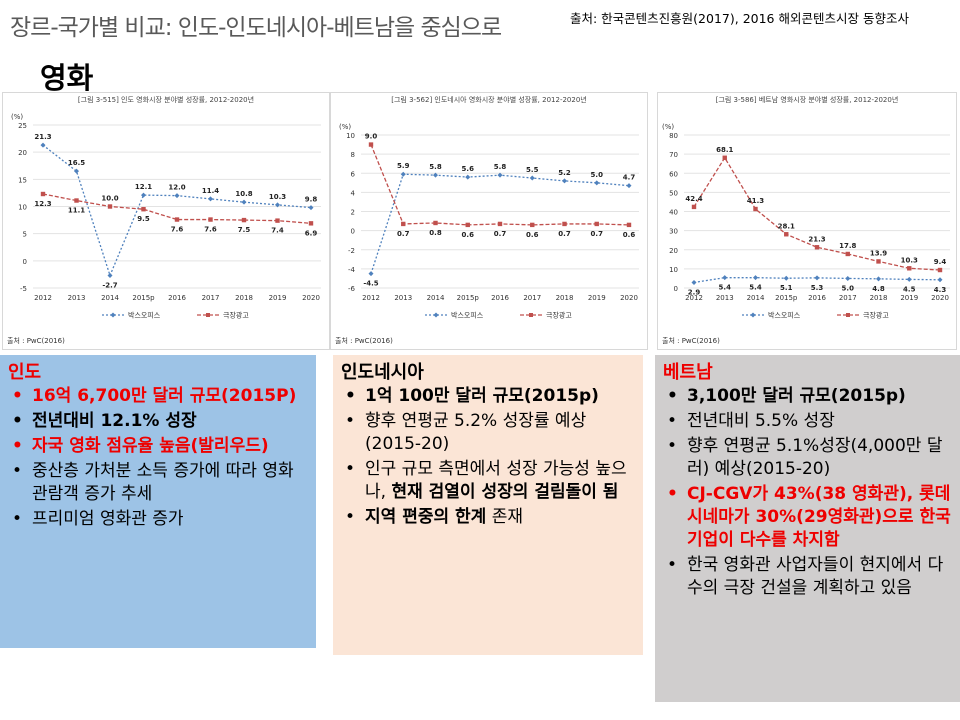  Describe the element at coordinates (76, 163) in the screenshot. I see `data-label: 16.5` at that location.